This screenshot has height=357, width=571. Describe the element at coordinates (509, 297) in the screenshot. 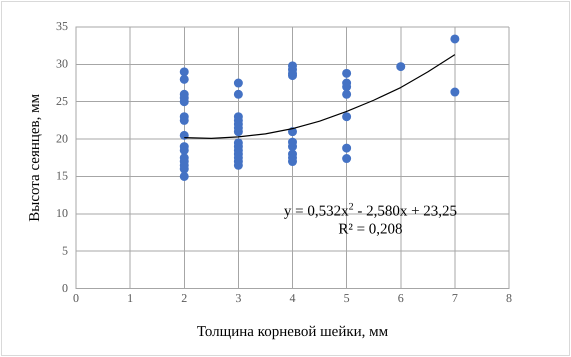

I see `x-tick-label: 8` at that location.